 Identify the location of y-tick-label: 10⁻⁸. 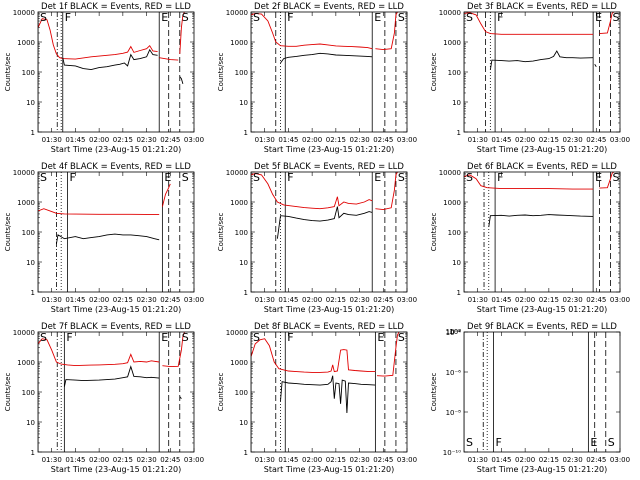
(454, 413).